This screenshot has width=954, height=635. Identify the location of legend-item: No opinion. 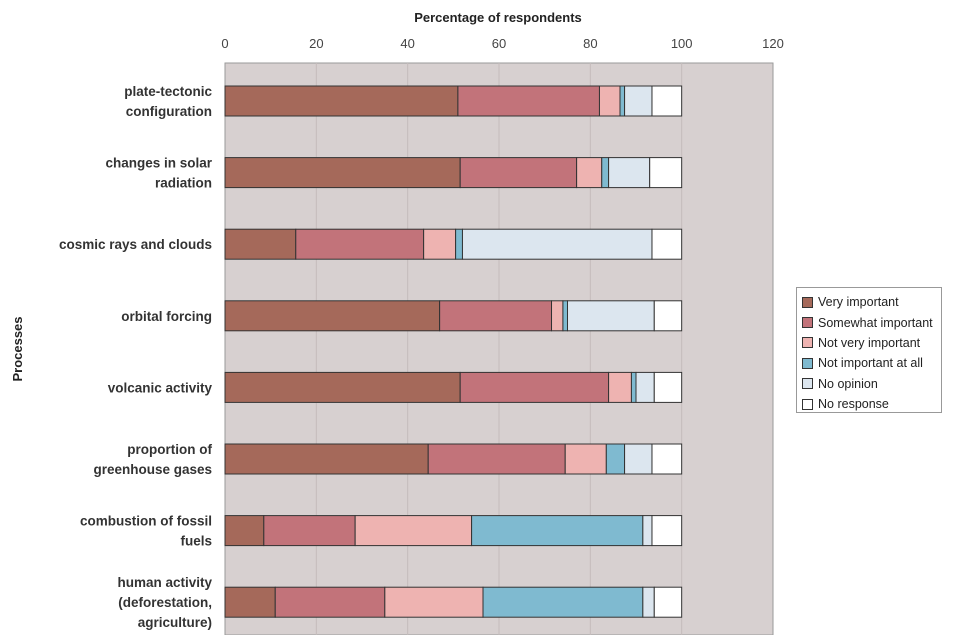
(871, 384).